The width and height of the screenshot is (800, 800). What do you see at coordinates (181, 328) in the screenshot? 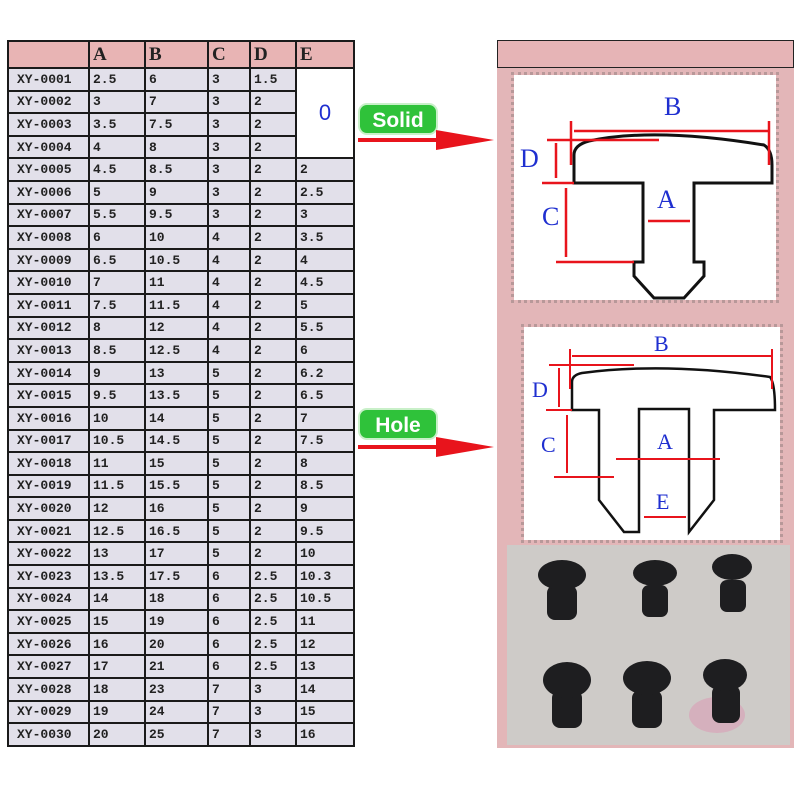
I see `table-row: XY-0012 8 12 4 2 5.5` at bounding box center [181, 328].